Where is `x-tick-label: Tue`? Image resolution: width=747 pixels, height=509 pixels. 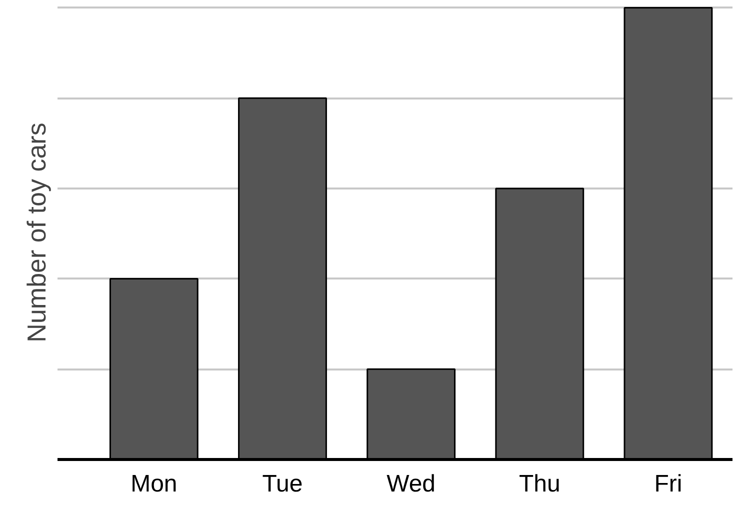
x-tick-label: Tue is located at coordinates (282, 484).